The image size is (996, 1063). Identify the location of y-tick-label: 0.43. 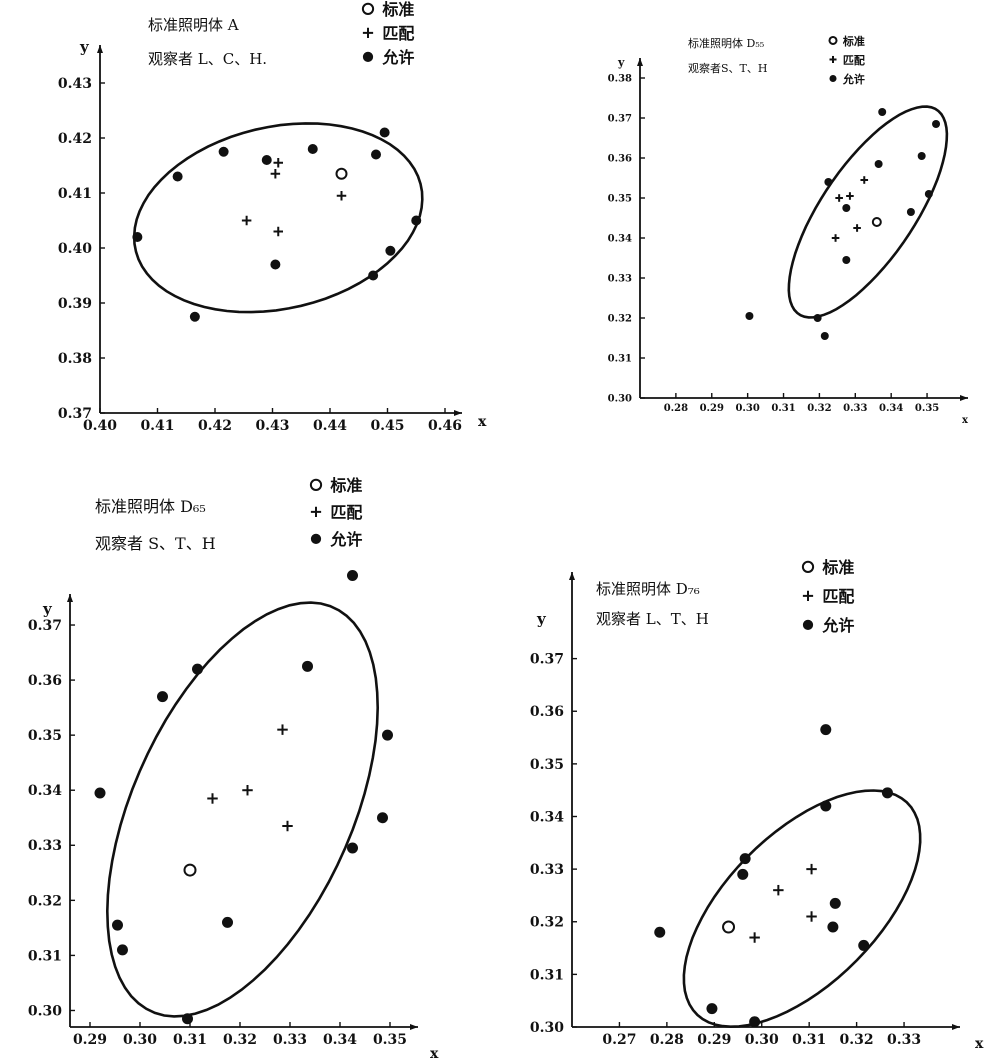
(75, 84).